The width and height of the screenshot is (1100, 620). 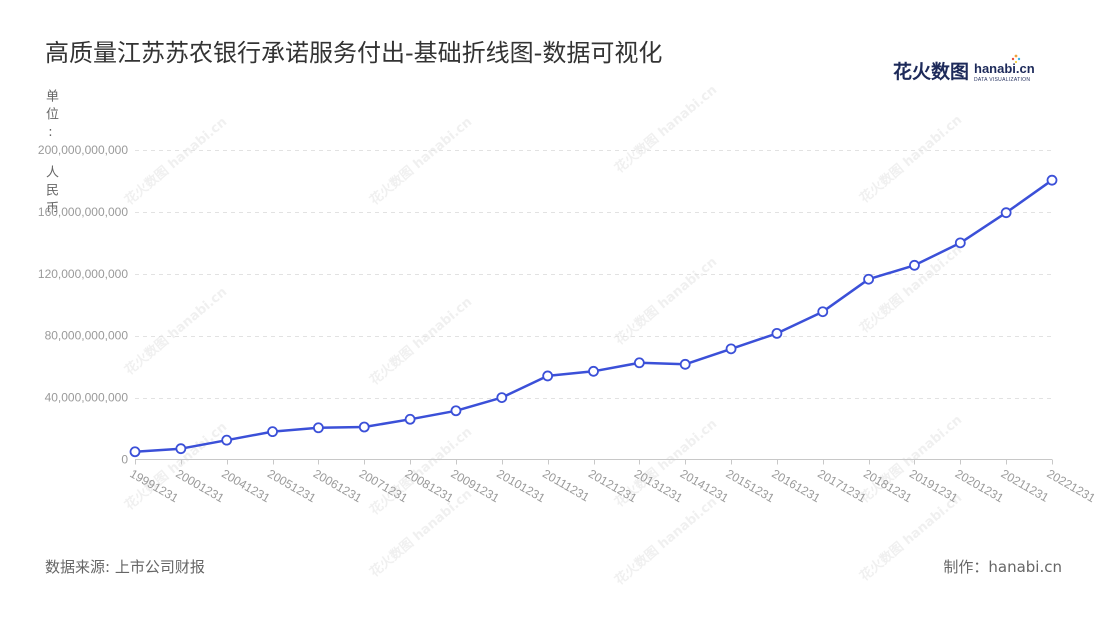 What do you see at coordinates (384, 485) in the screenshot?
I see `x-tick-label: 20071231` at bounding box center [384, 485].